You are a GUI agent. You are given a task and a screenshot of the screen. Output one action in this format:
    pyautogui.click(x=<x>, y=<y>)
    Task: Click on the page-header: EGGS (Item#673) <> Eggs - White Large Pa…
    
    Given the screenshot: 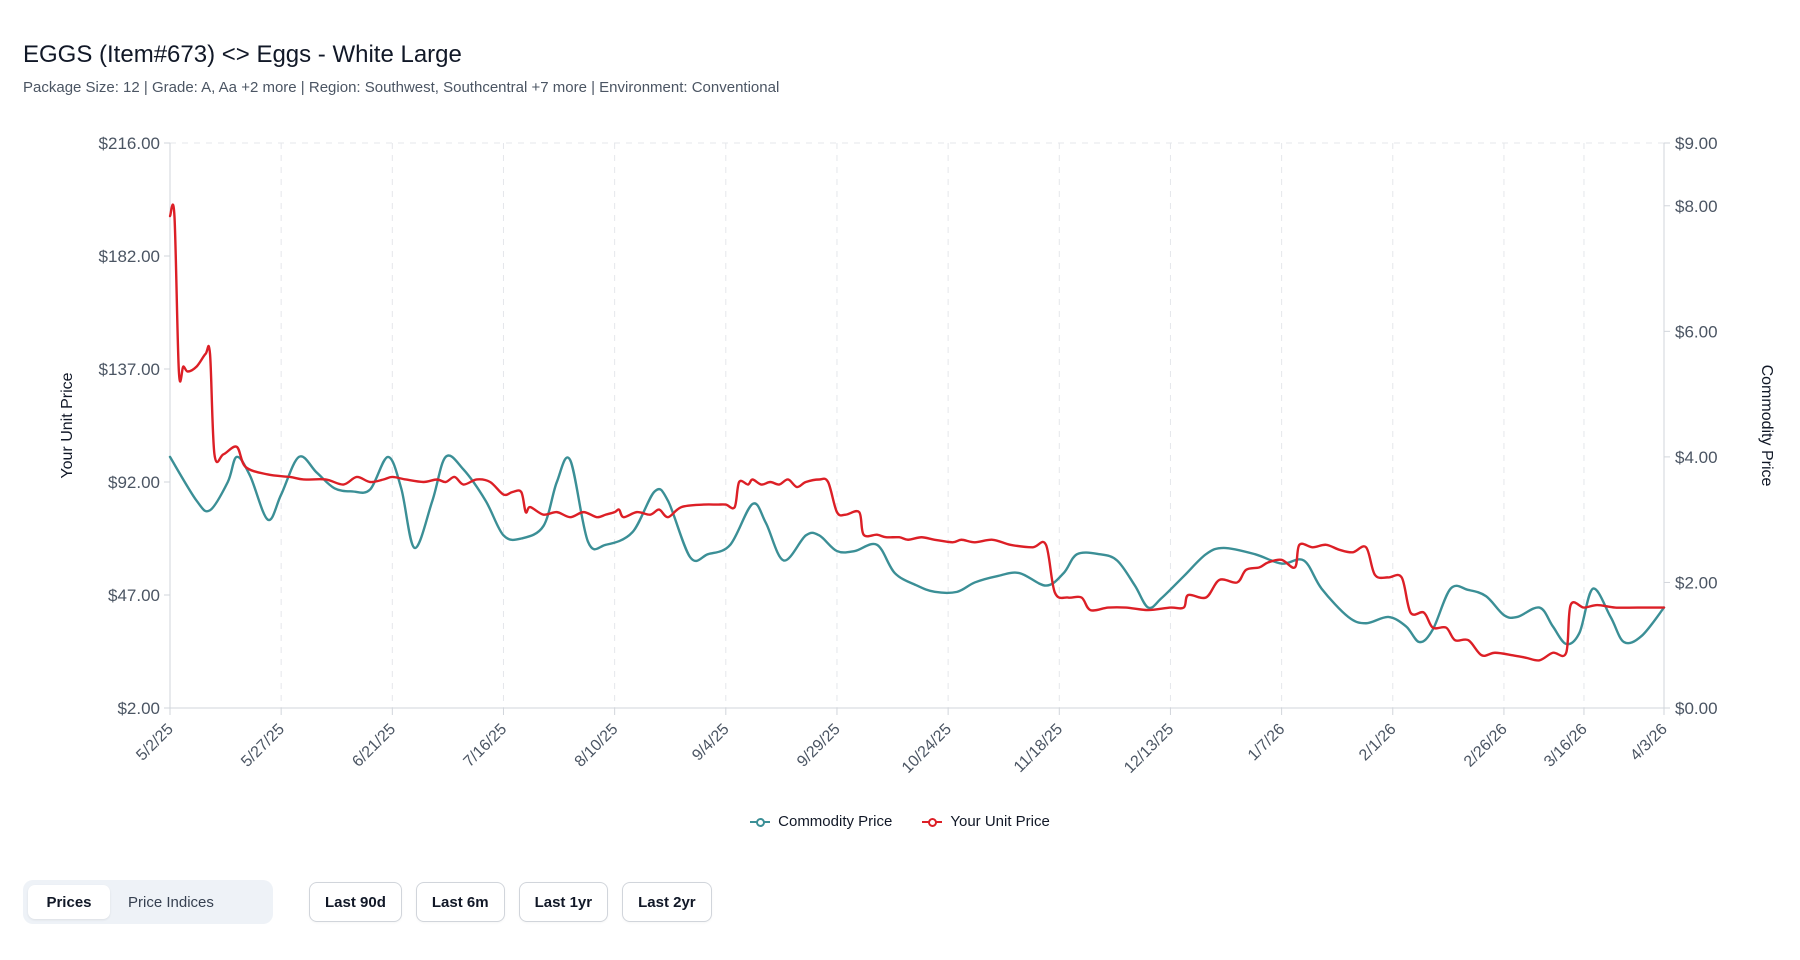 What is the action you would take?
    pyautogui.click(x=899, y=69)
    